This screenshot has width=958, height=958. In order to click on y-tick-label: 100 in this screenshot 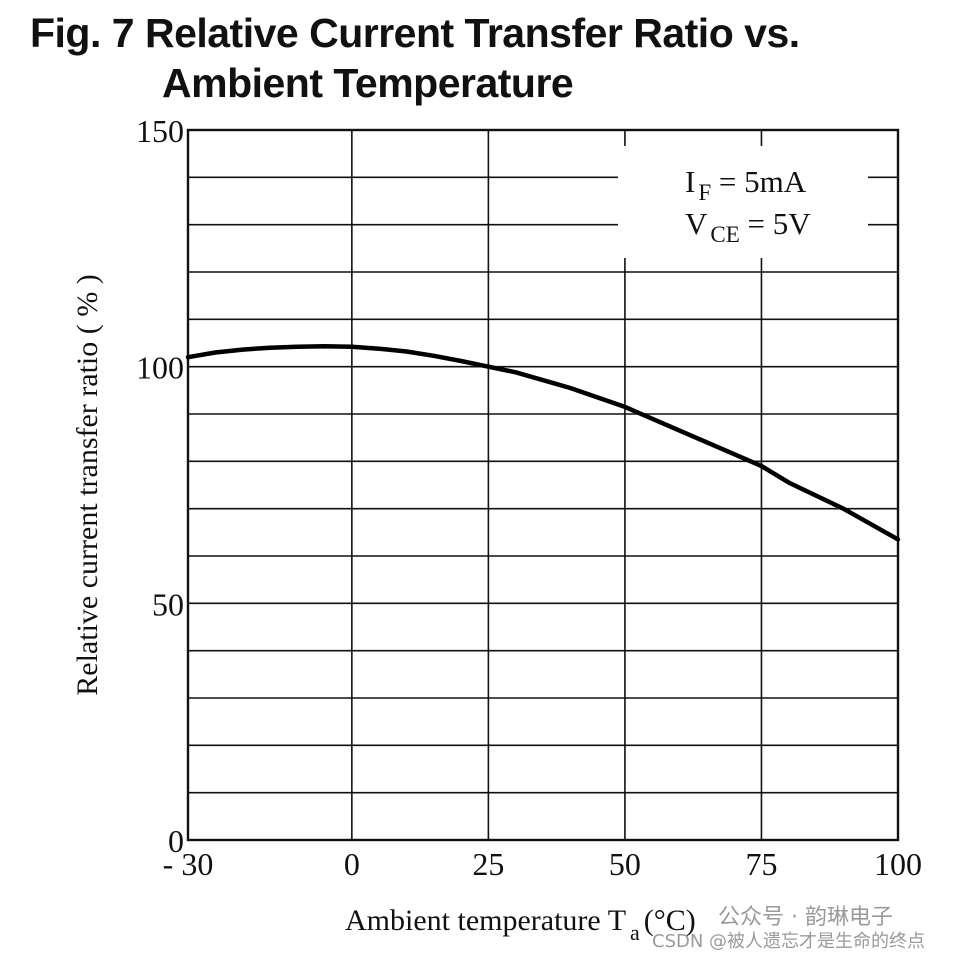, I will do `click(160, 368)`.